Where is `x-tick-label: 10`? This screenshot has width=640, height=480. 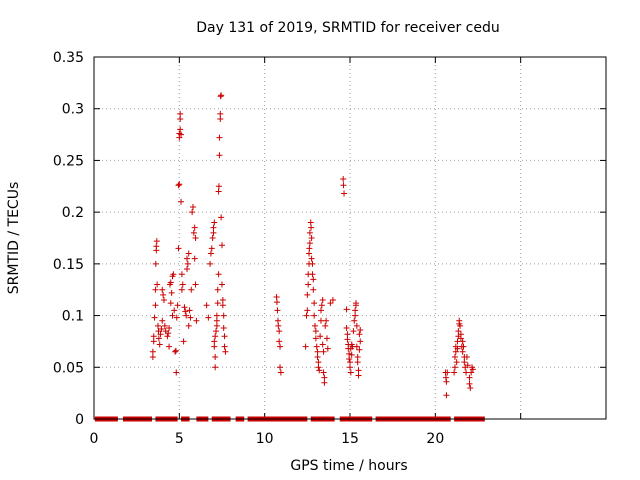
x-tick-label: 10 is located at coordinates (265, 439).